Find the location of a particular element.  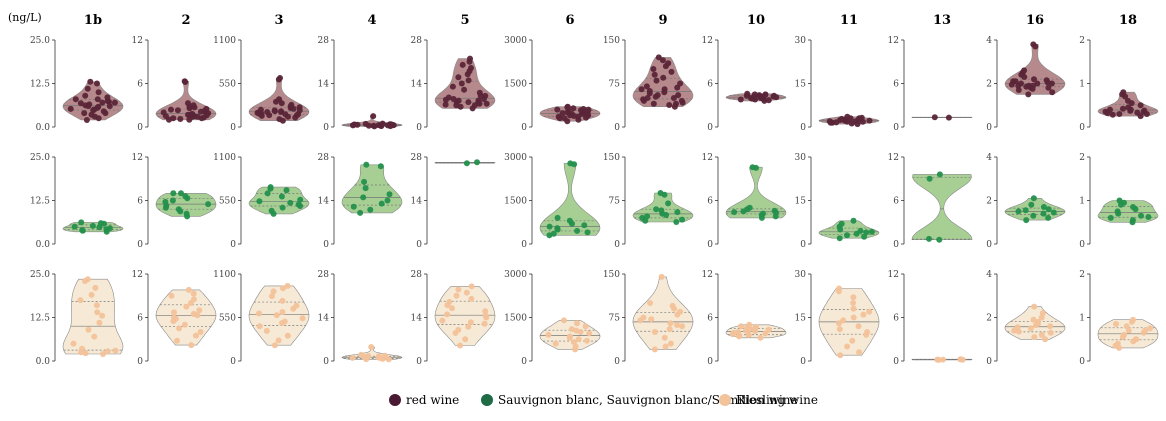

y-tick-label: 0.0 is located at coordinates (43, 128).